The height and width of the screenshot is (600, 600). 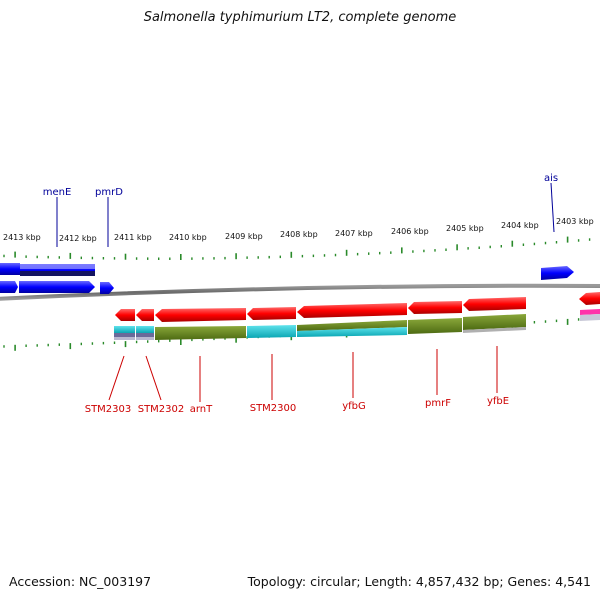 What do you see at coordinates (133, 237) in the screenshot?
I see `kbp-label: 2411 kbp` at bounding box center [133, 237].